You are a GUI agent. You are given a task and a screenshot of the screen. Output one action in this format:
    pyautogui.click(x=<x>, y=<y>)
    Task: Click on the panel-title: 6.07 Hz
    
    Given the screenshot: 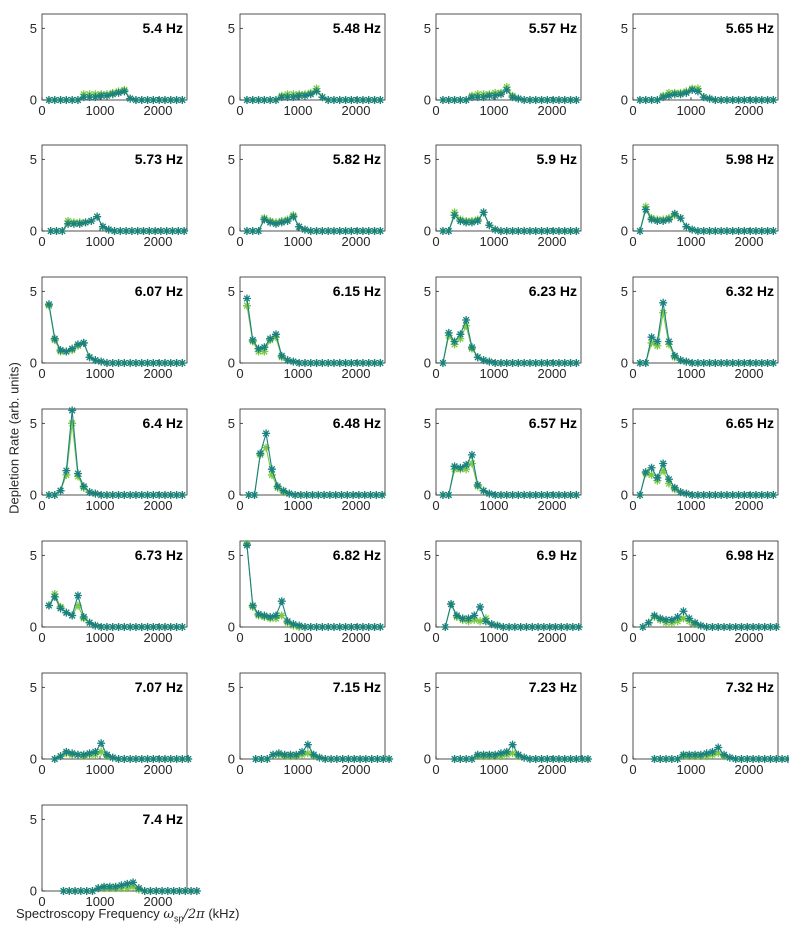 What is the action you would take?
    pyautogui.click(x=159, y=291)
    